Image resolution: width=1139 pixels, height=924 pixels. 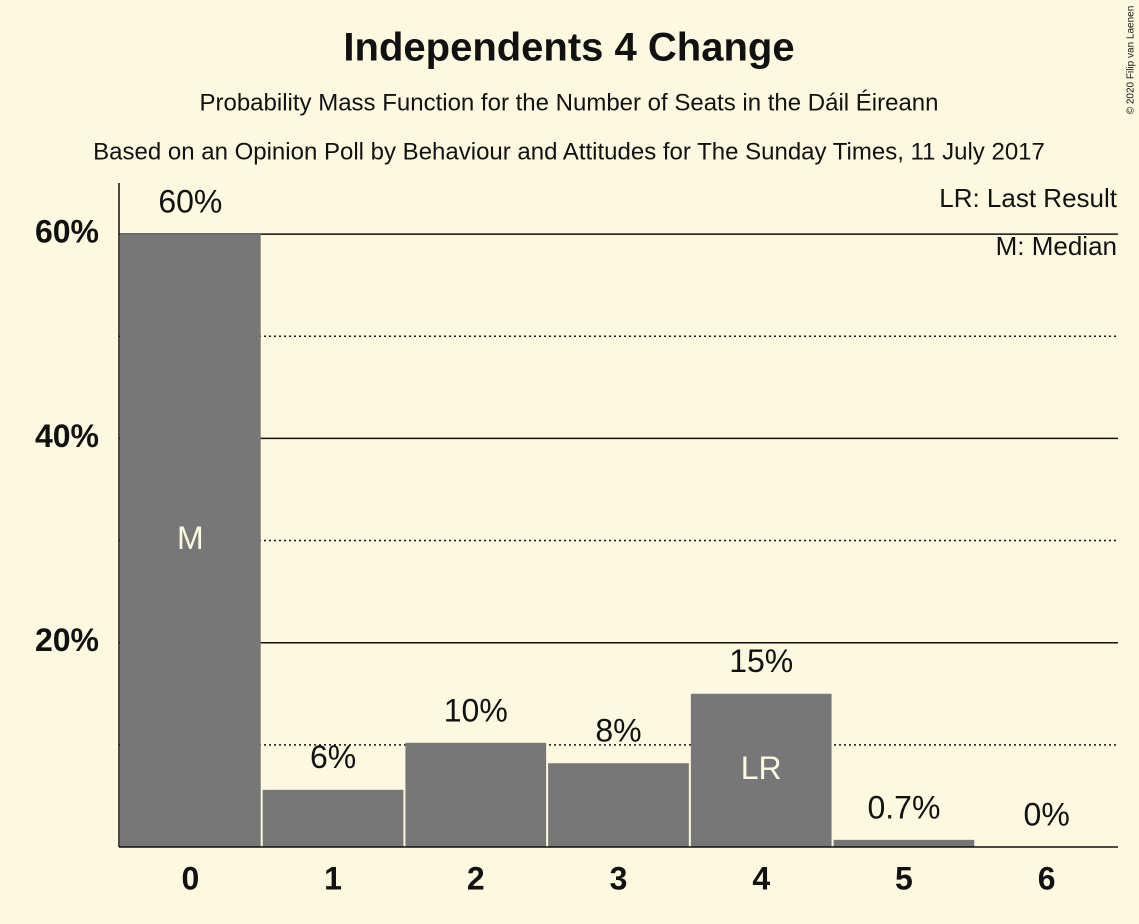 I want to click on bar-annotation: M, so click(x=190, y=538).